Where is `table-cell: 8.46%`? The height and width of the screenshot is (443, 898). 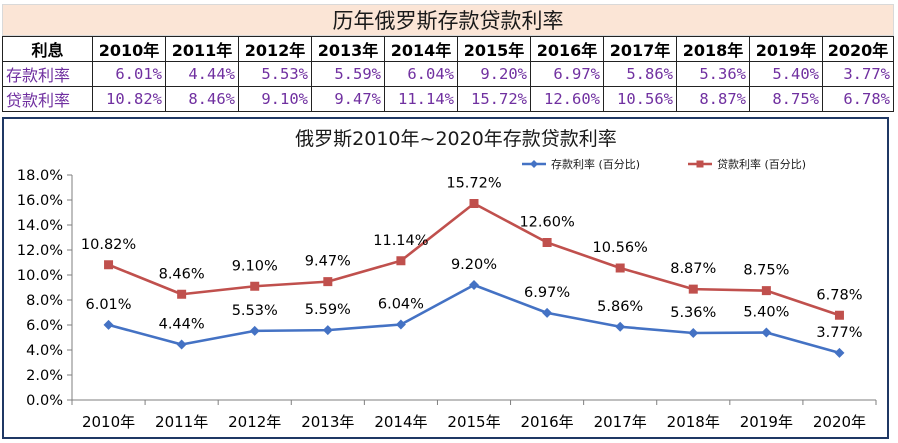
table-cell: 8.46% is located at coordinates (202, 99).